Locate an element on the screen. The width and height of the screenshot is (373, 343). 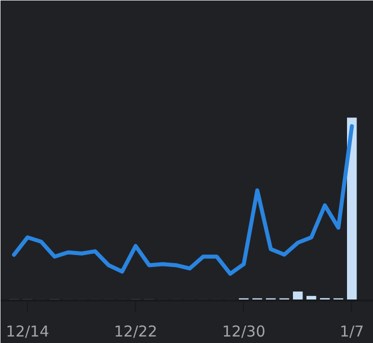
x-tick-label: 12/22 is located at coordinates (136, 331).